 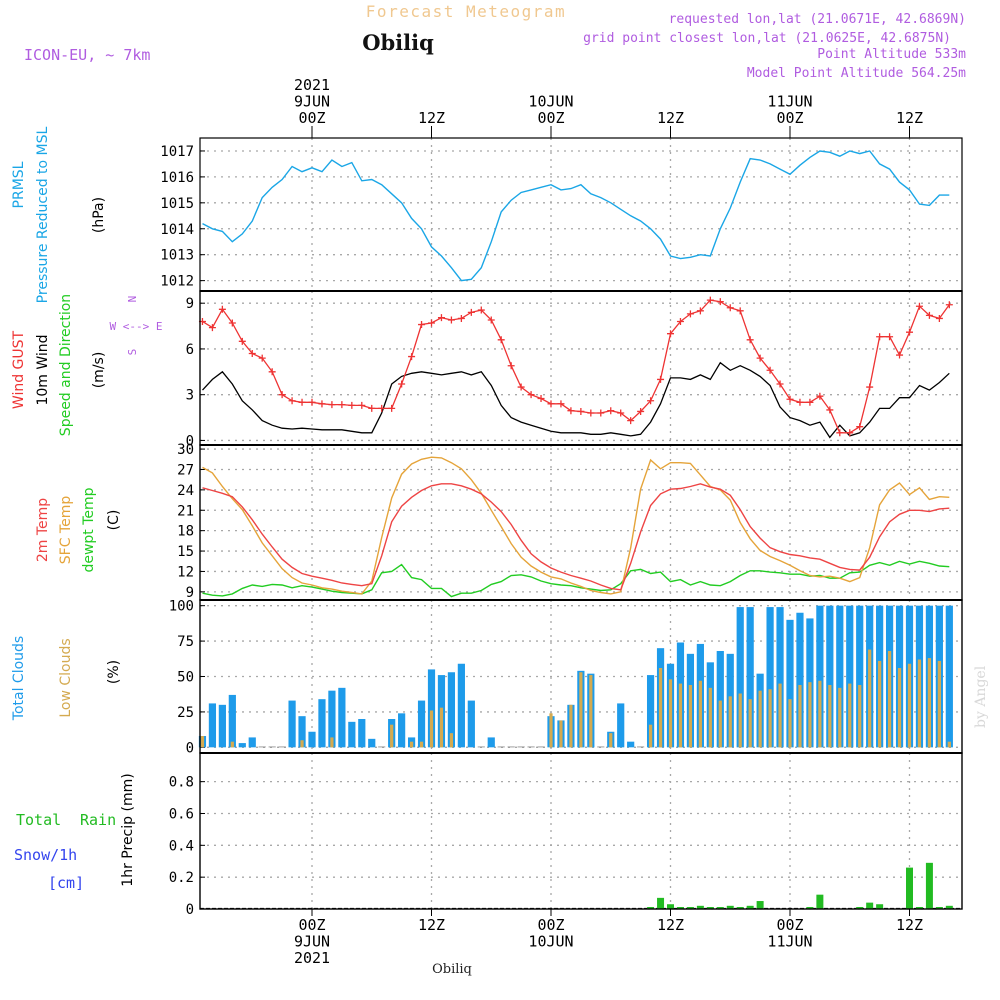 What do you see at coordinates (181, 846) in the screenshot?
I see `y-tick-label: 0.4` at bounding box center [181, 846].